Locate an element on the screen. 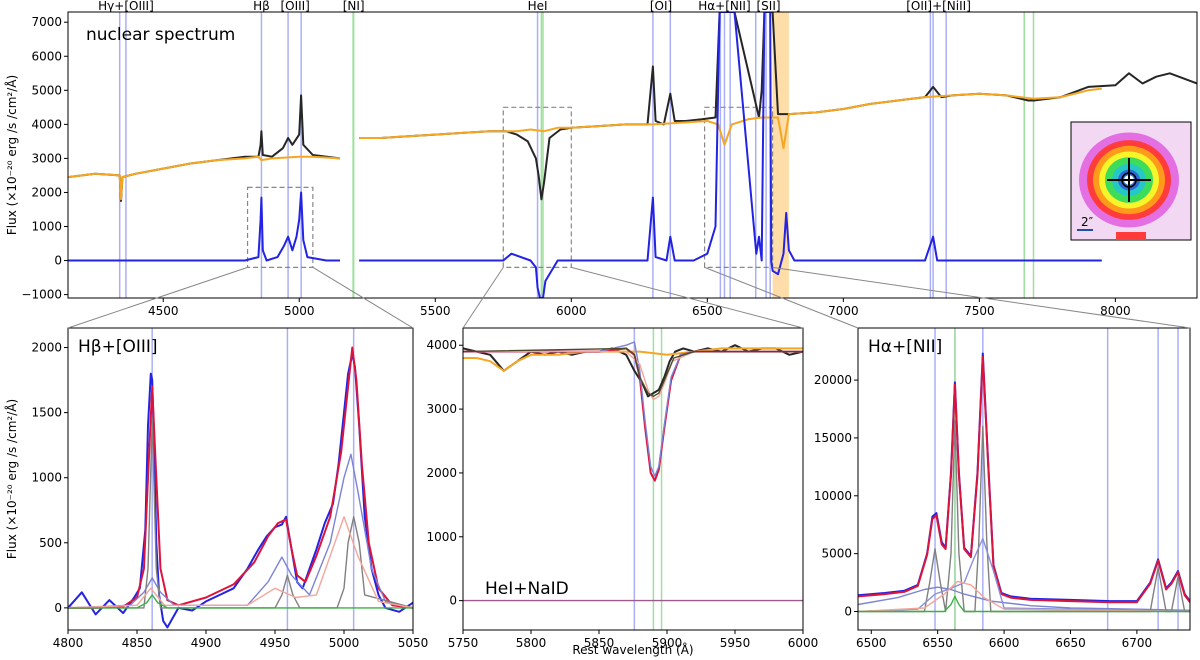 The image size is (1200, 660). x-tick-label: 6650 is located at coordinates (1070, 643).